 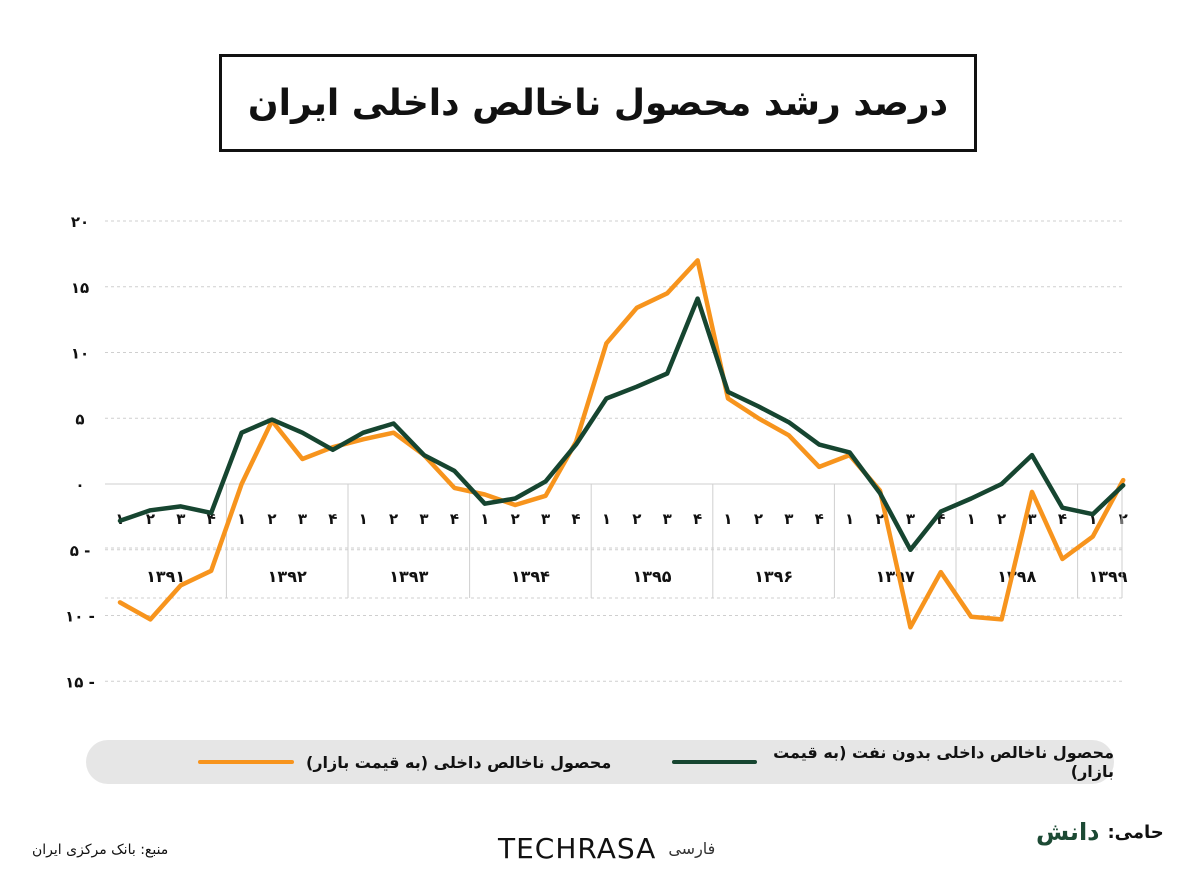 What do you see at coordinates (1107, 576) in the screenshot?
I see `year-label: ۱۳۹۹` at bounding box center [1107, 576].